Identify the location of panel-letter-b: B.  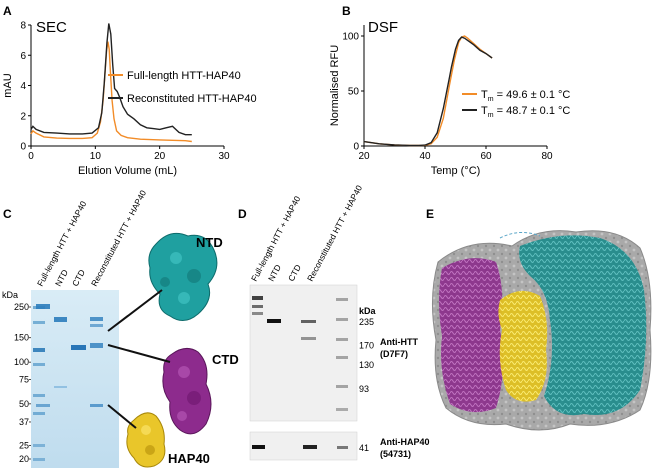
(346, 11).